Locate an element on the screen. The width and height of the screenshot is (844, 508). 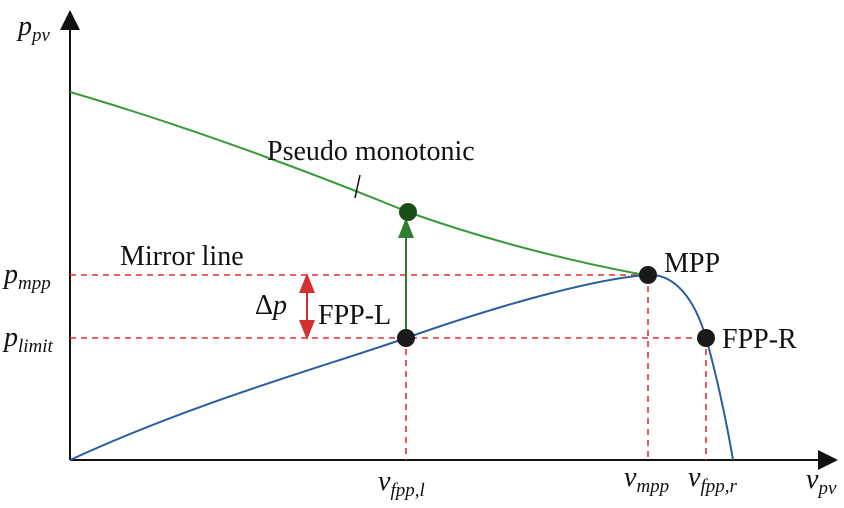
mirror-point is located at coordinates (408, 212).